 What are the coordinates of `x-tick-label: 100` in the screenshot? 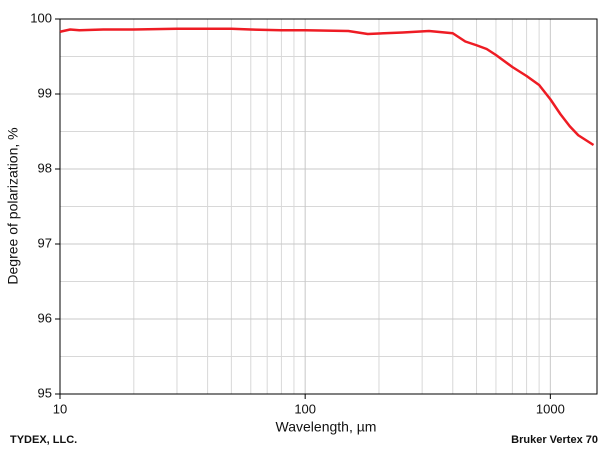 It's located at (305, 408).